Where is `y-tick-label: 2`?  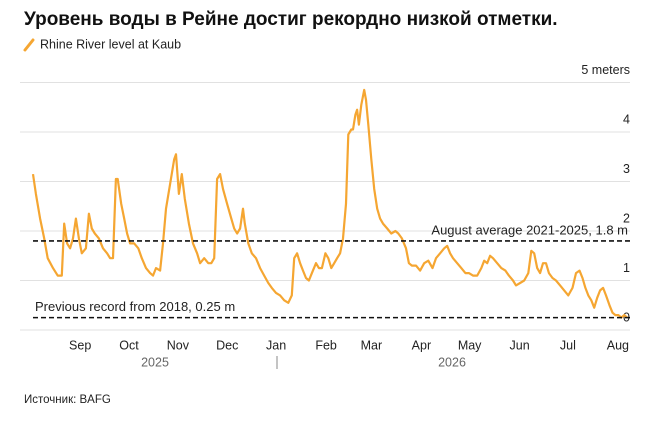 y-tick-label: 2 is located at coordinates (626, 218).